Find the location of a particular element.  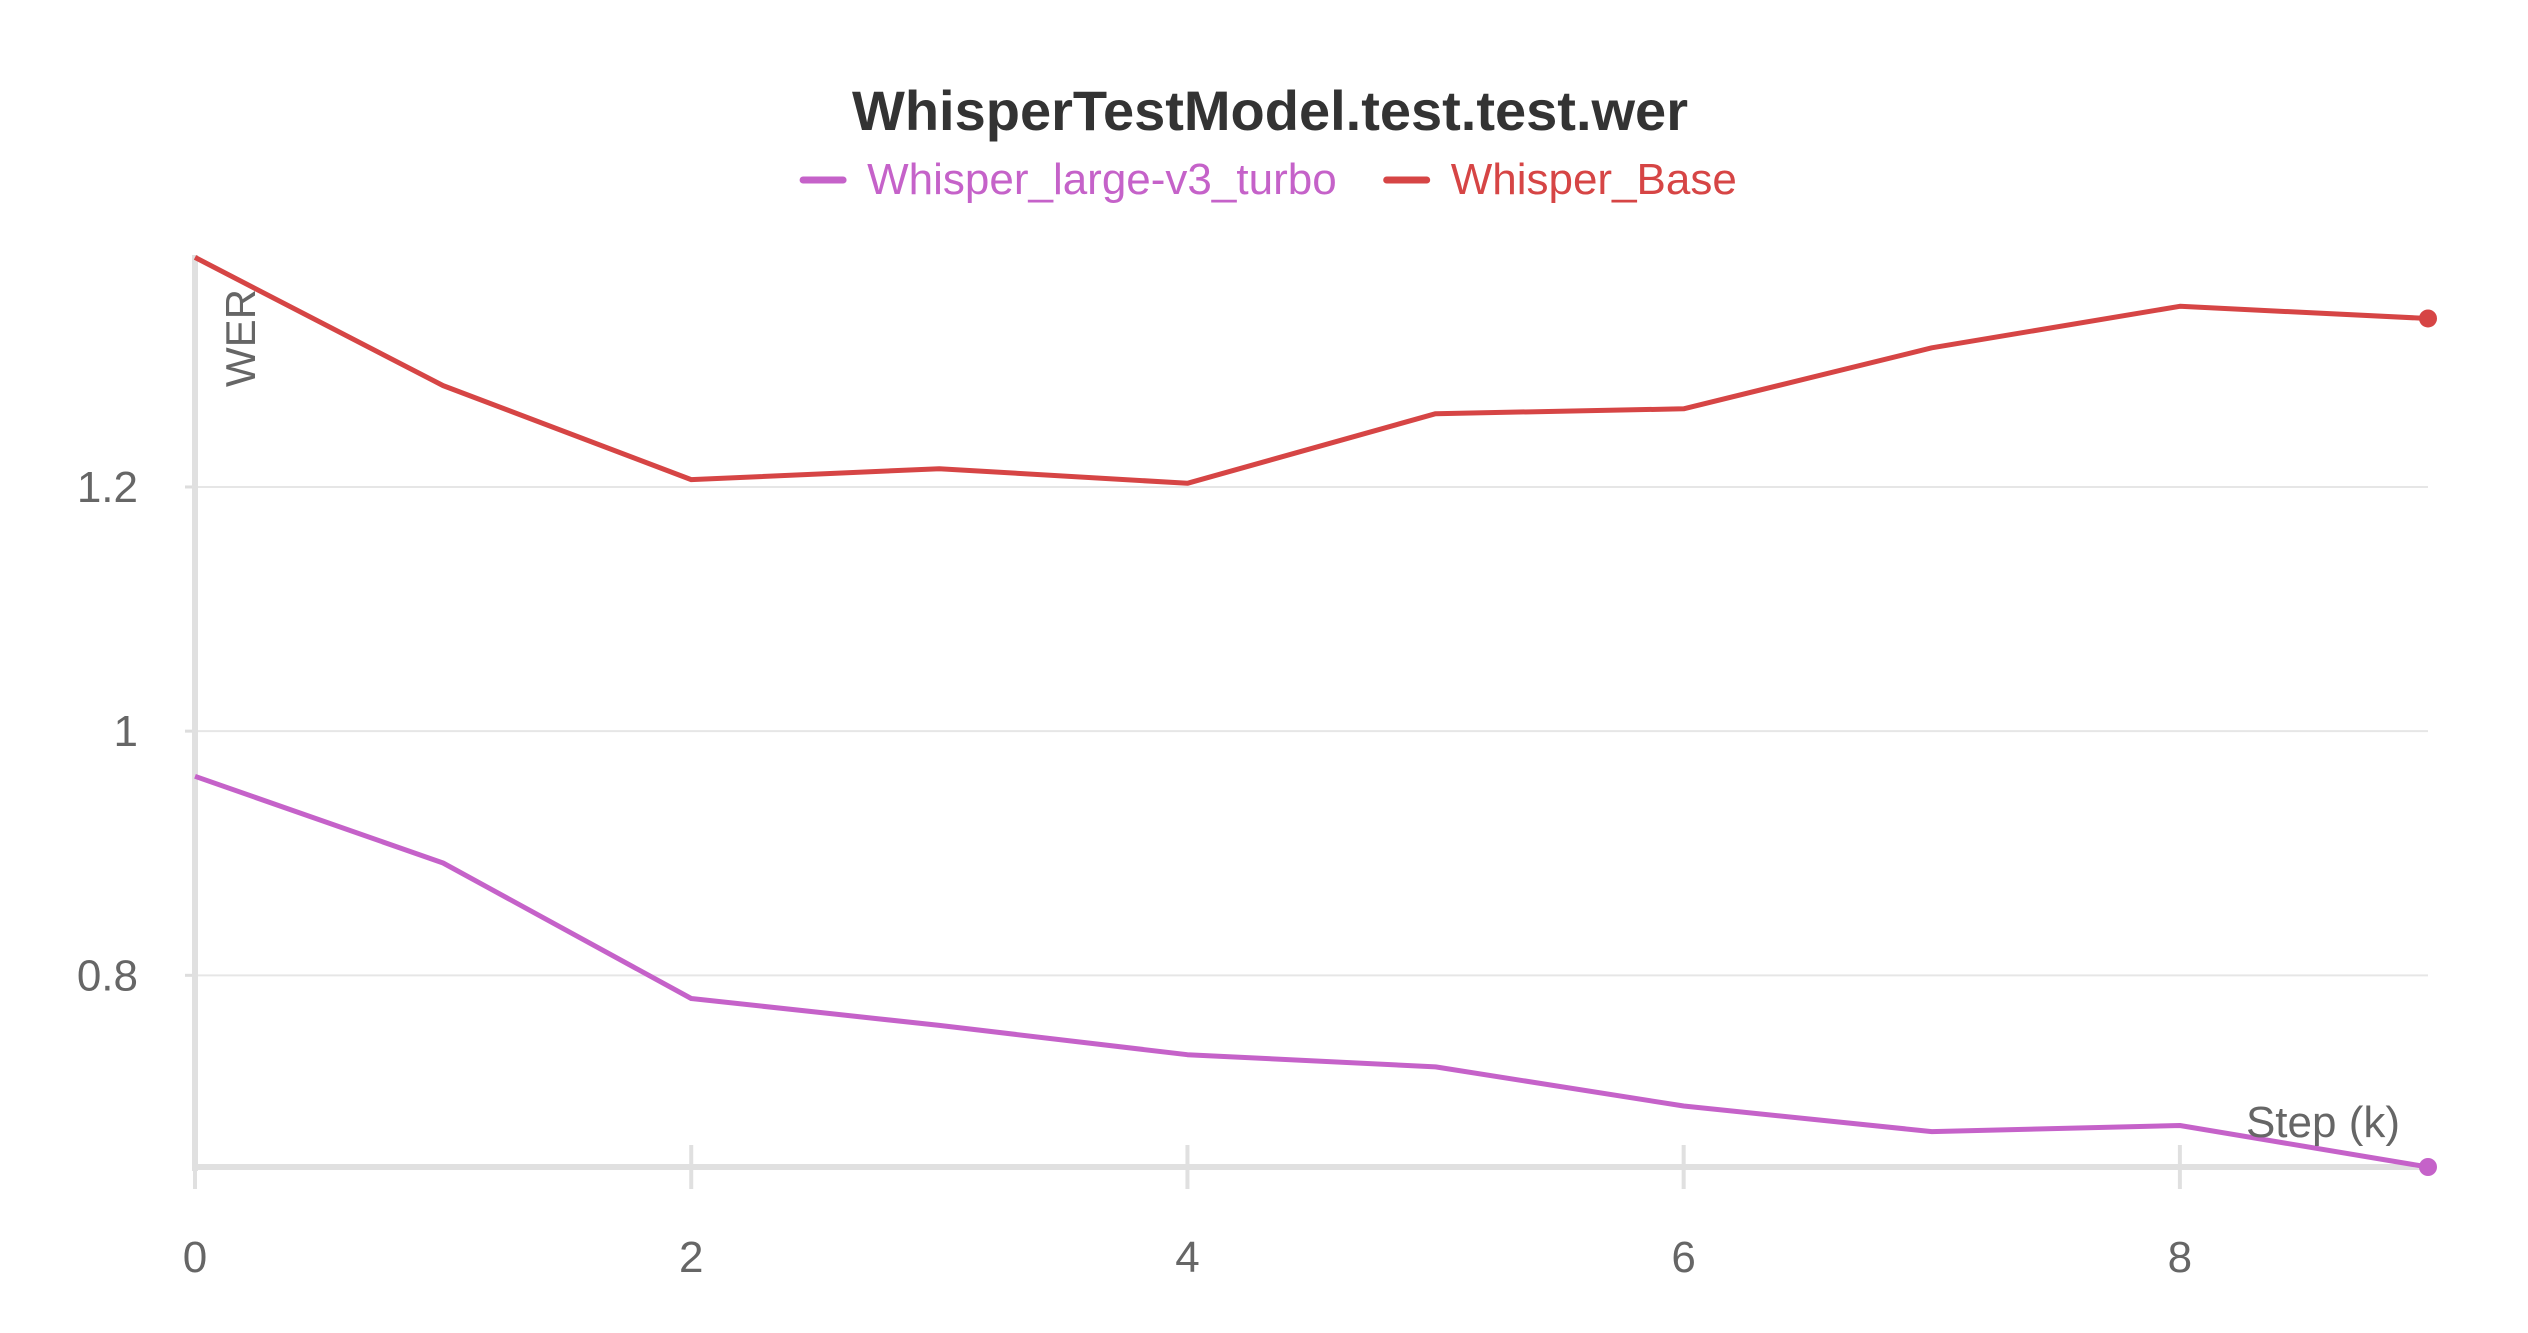

legend-item: Whisper_large-v3_turbo is located at coordinates (1070, 179).